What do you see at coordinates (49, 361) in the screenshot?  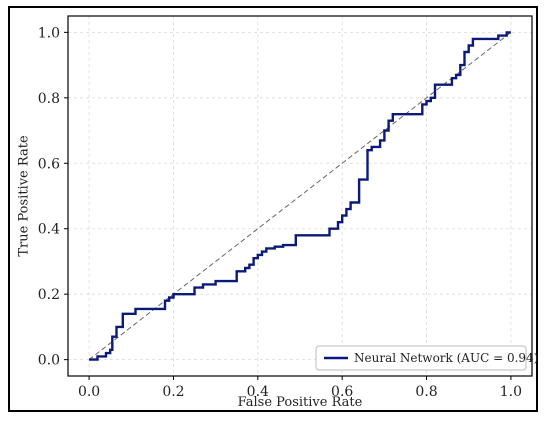 I see `y-tick-label: 0.0` at bounding box center [49, 361].